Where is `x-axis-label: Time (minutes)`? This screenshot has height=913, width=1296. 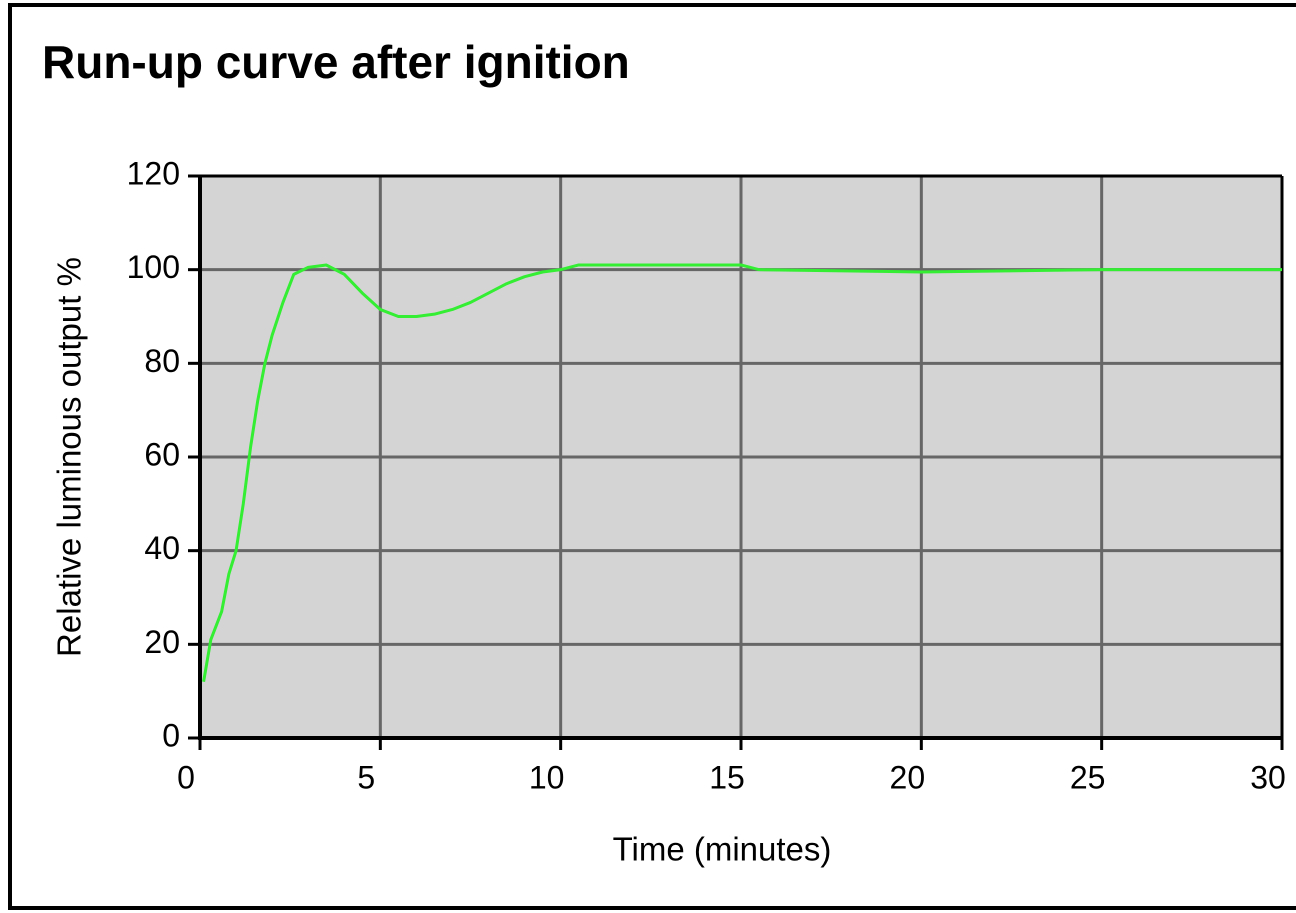 x-axis-label: Time (minutes) is located at coordinates (722, 849).